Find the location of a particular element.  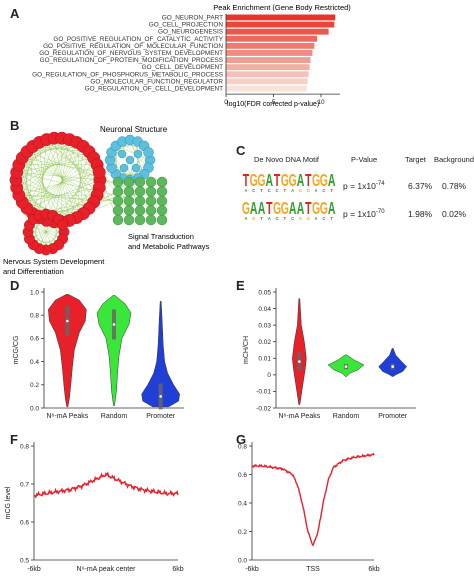

label-neuronal-structure: Neuronal Structure is located at coordinates (134, 129).